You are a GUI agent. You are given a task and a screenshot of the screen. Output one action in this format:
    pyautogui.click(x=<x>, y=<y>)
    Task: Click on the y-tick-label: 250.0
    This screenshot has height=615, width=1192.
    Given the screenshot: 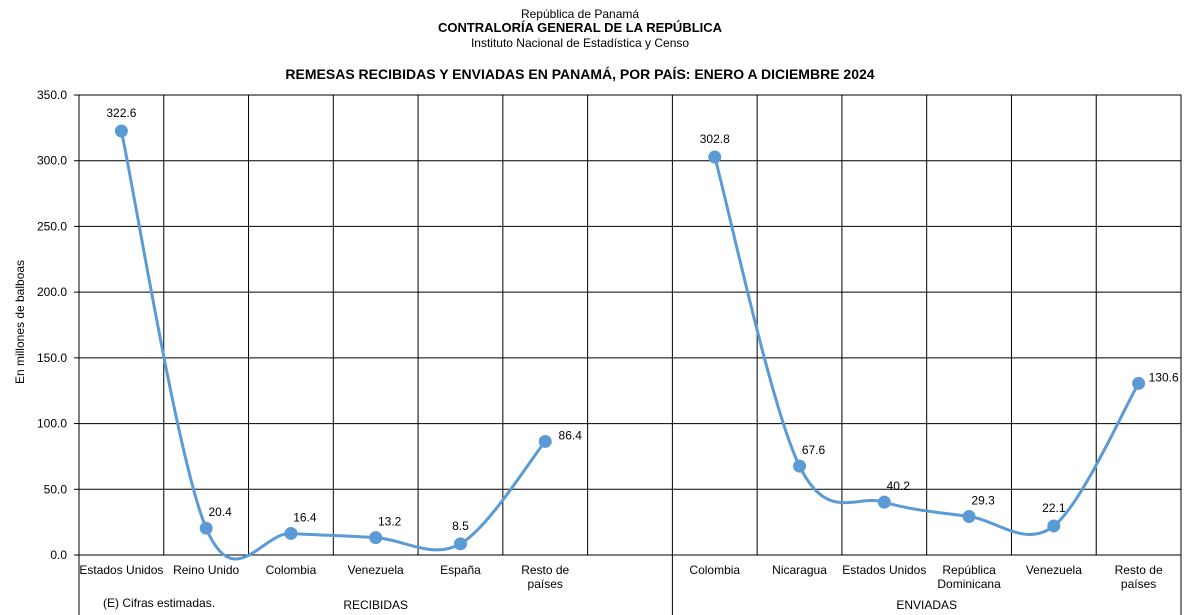 What is the action you would take?
    pyautogui.click(x=52, y=226)
    